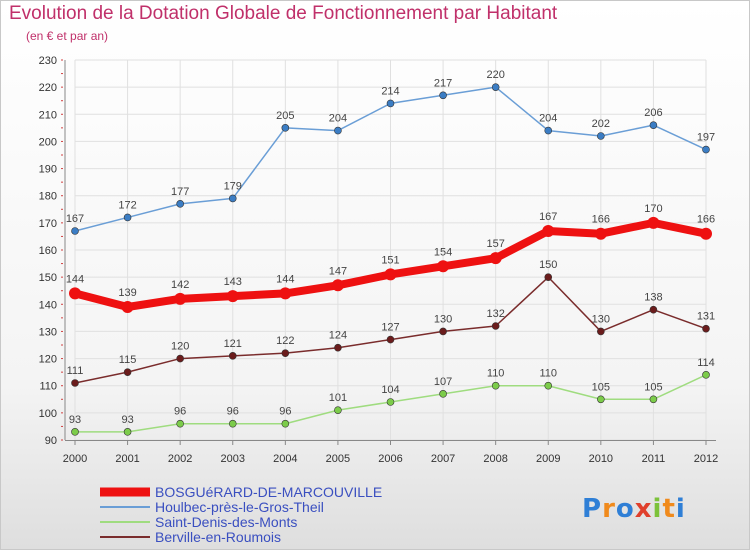 This screenshot has height=550, width=750. Describe the element at coordinates (218, 537) in the screenshot. I see `legend-label: Berville-en-Roumois` at that location.